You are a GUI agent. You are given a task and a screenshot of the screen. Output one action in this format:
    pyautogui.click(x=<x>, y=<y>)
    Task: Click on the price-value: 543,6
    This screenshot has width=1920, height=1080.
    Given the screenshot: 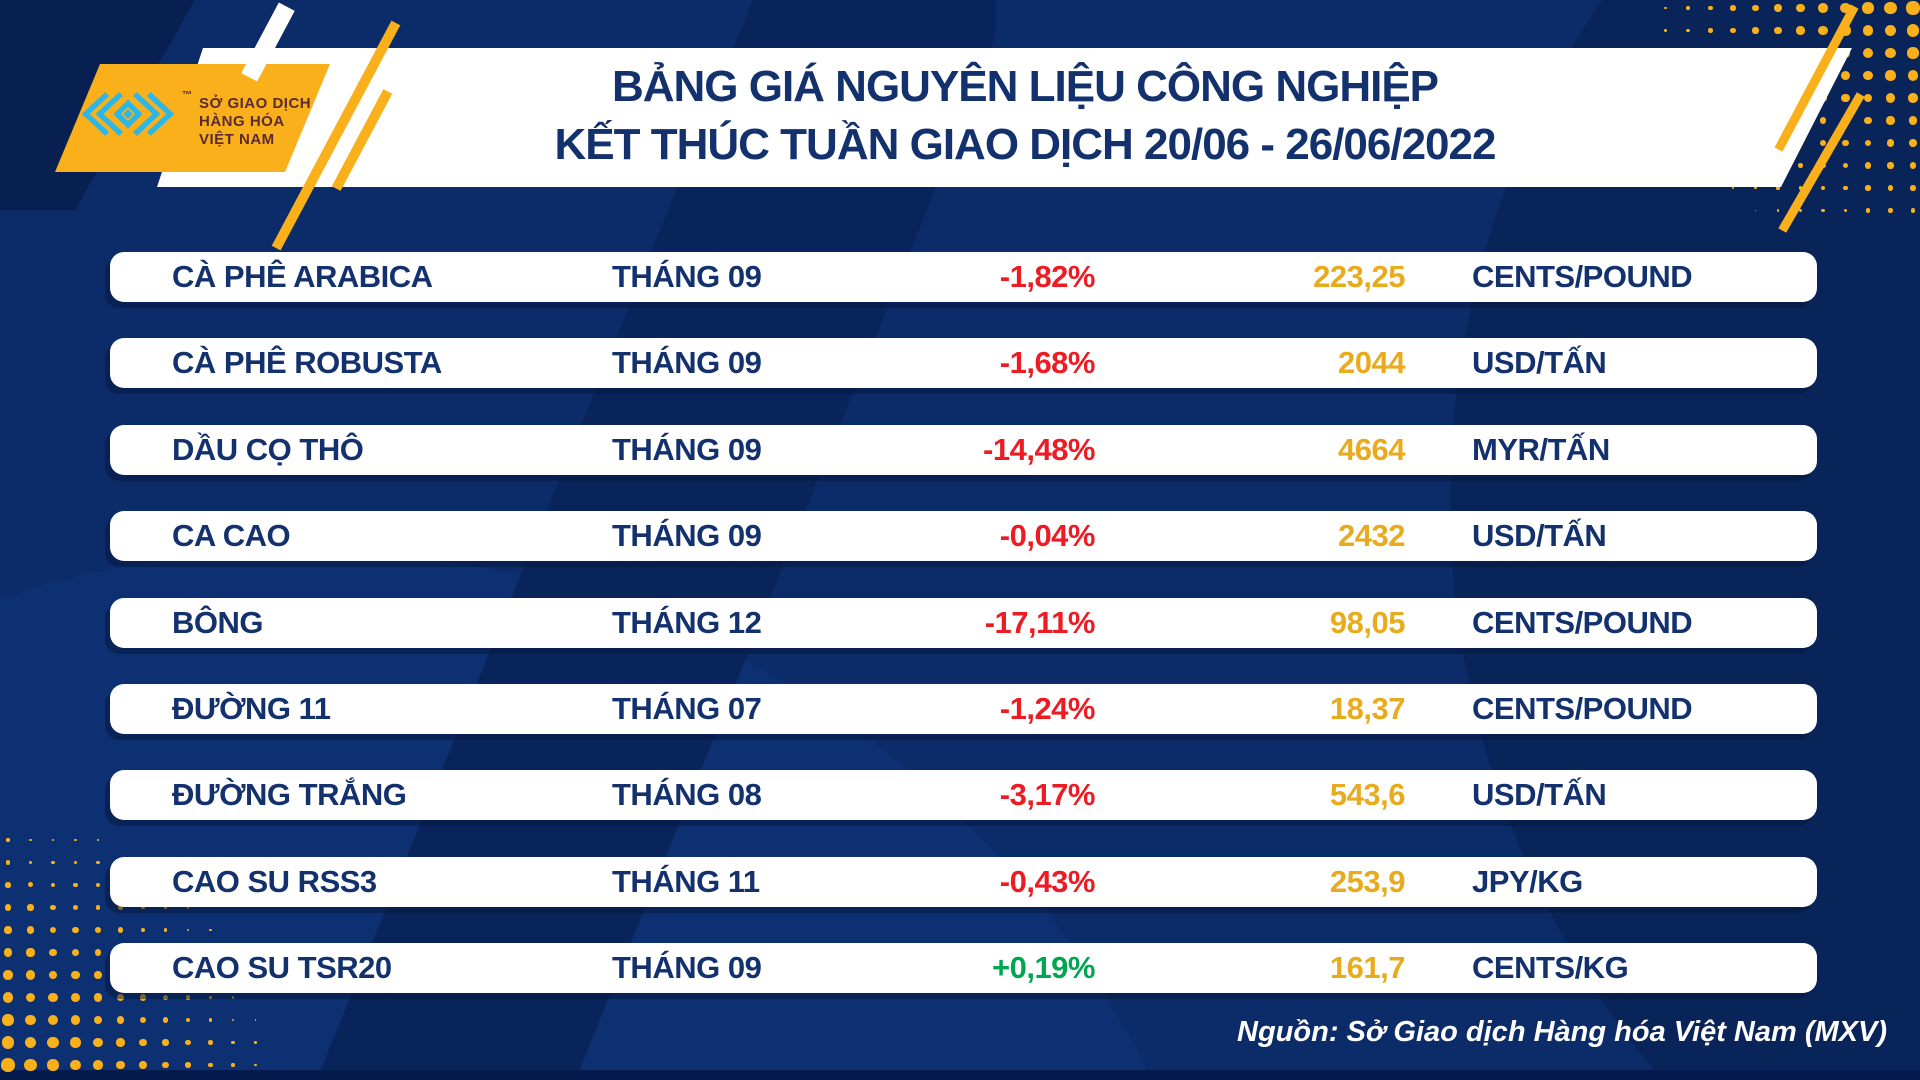 What is the action you would take?
    pyautogui.click(x=1367, y=795)
    